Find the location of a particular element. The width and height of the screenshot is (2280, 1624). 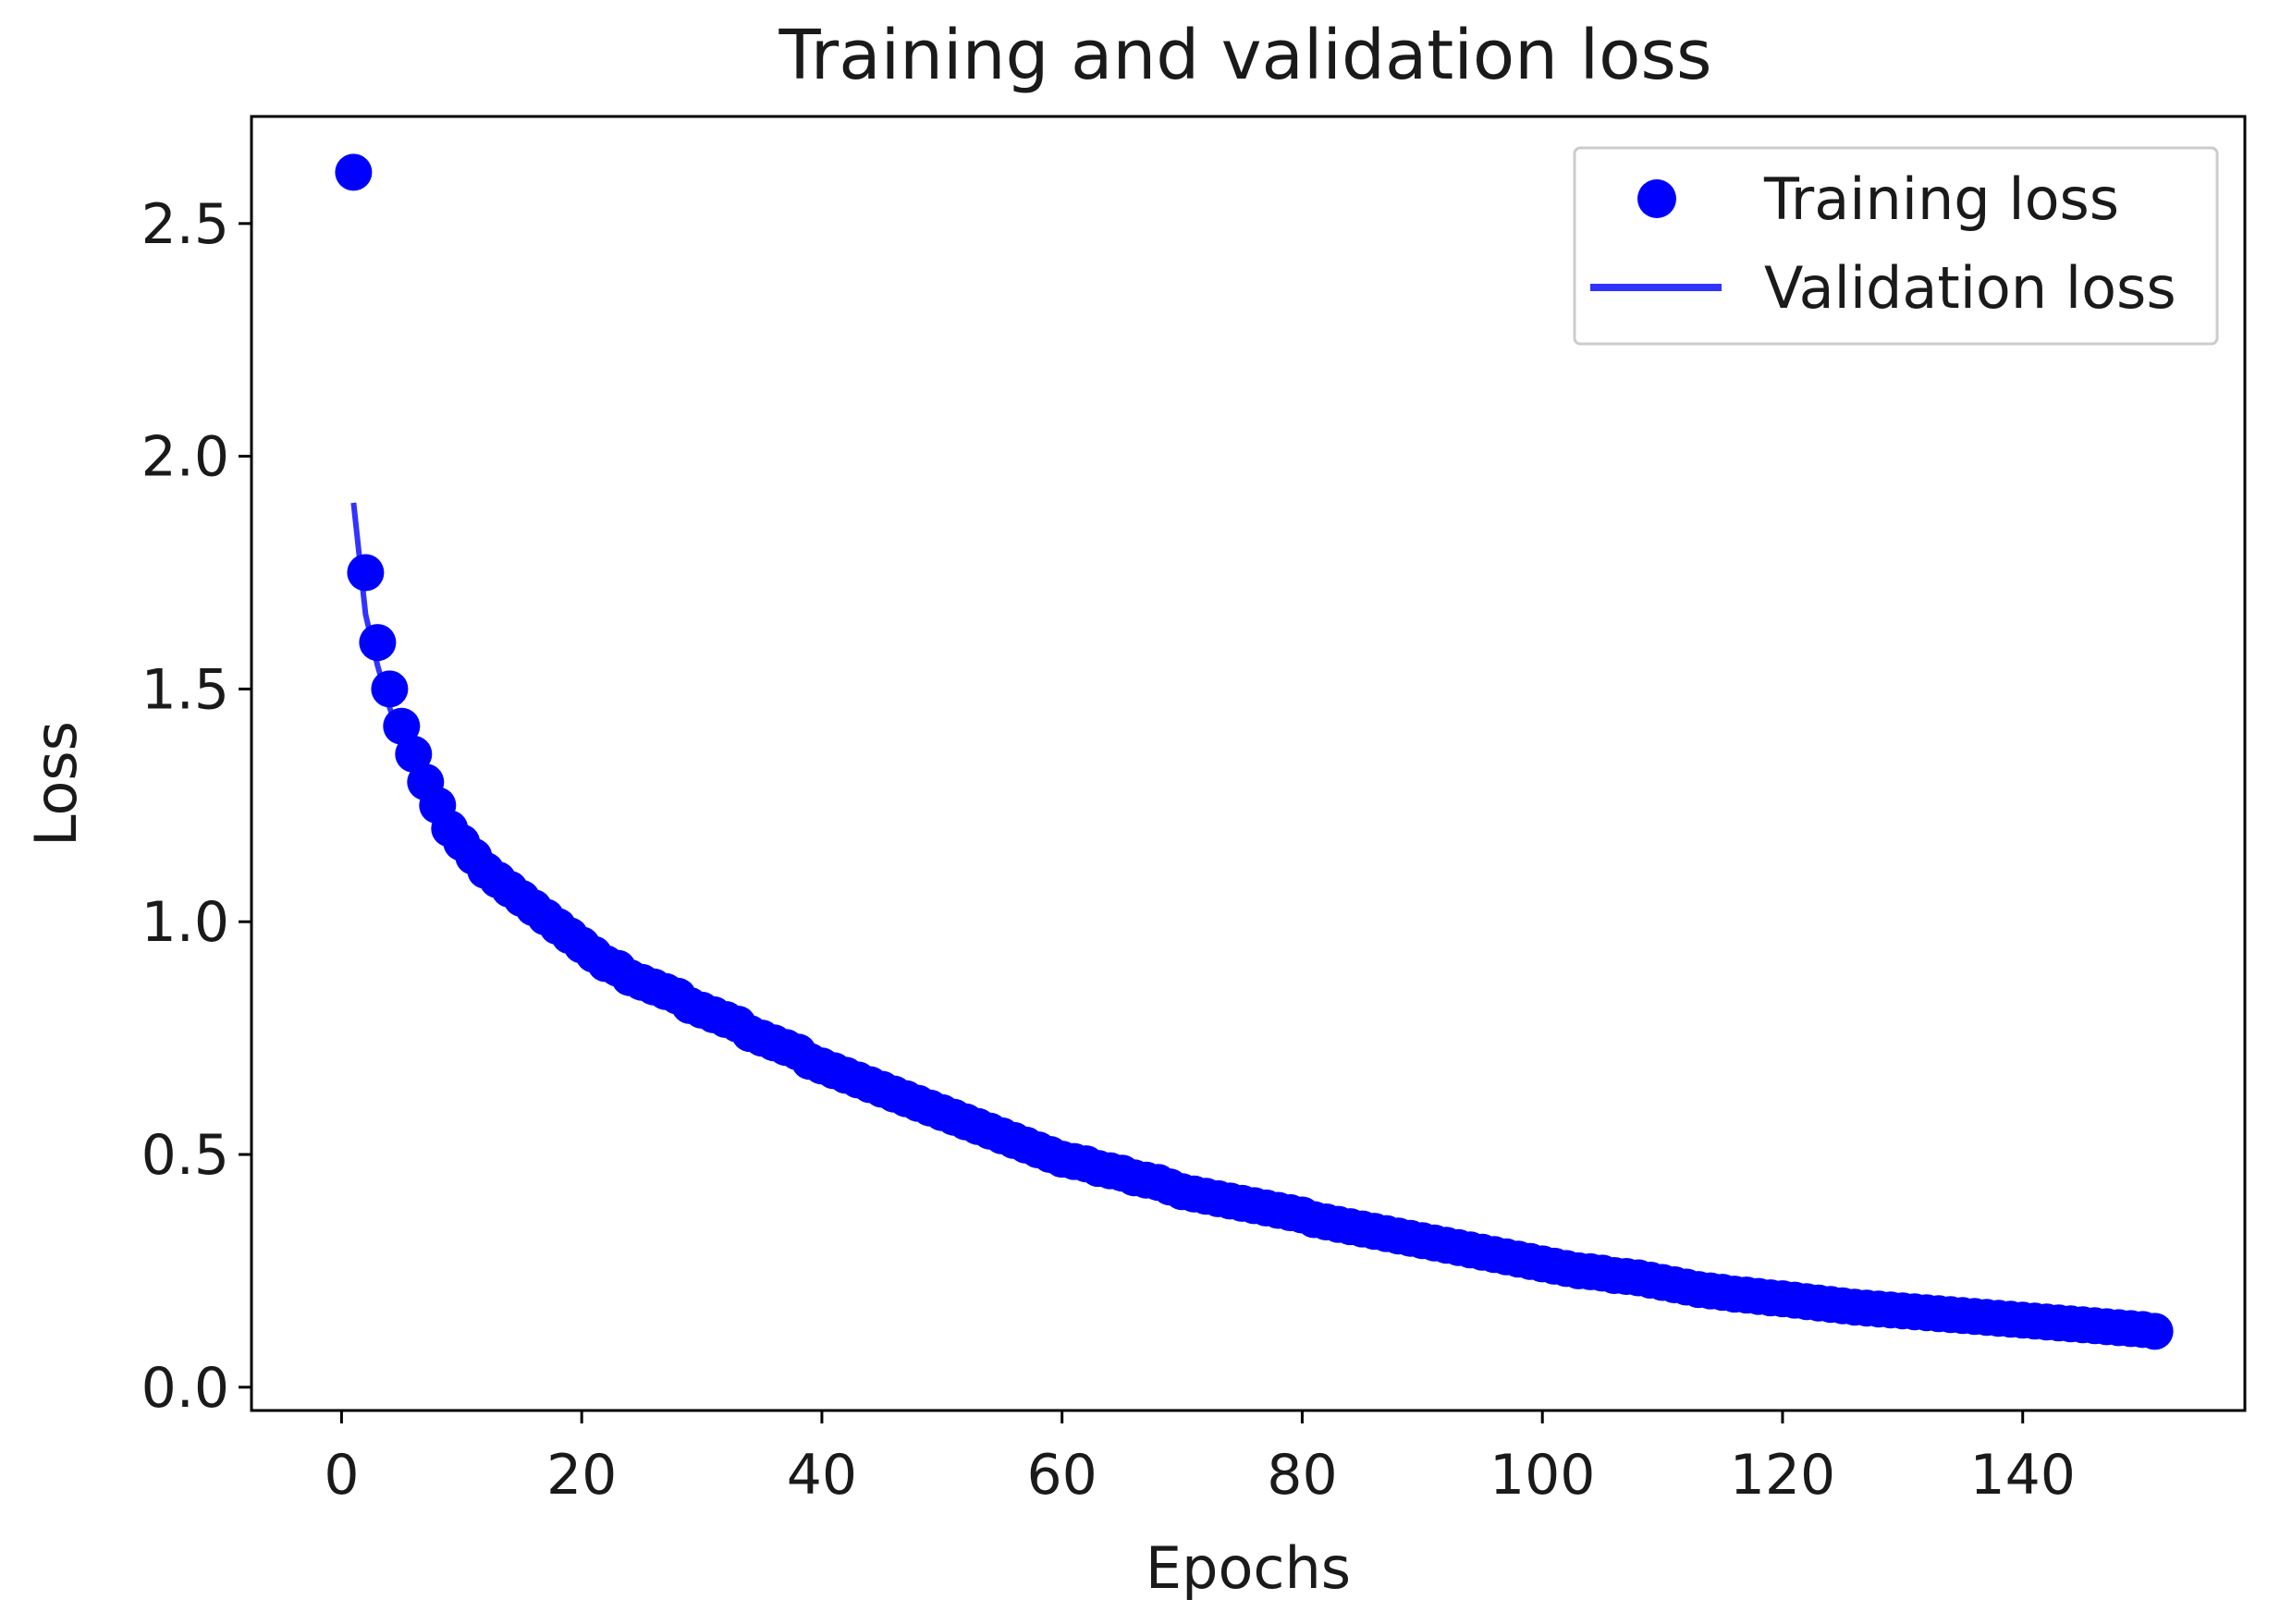

x-axis: 0 20 40 60 80 100 120 140 is located at coordinates (1200, 1459).